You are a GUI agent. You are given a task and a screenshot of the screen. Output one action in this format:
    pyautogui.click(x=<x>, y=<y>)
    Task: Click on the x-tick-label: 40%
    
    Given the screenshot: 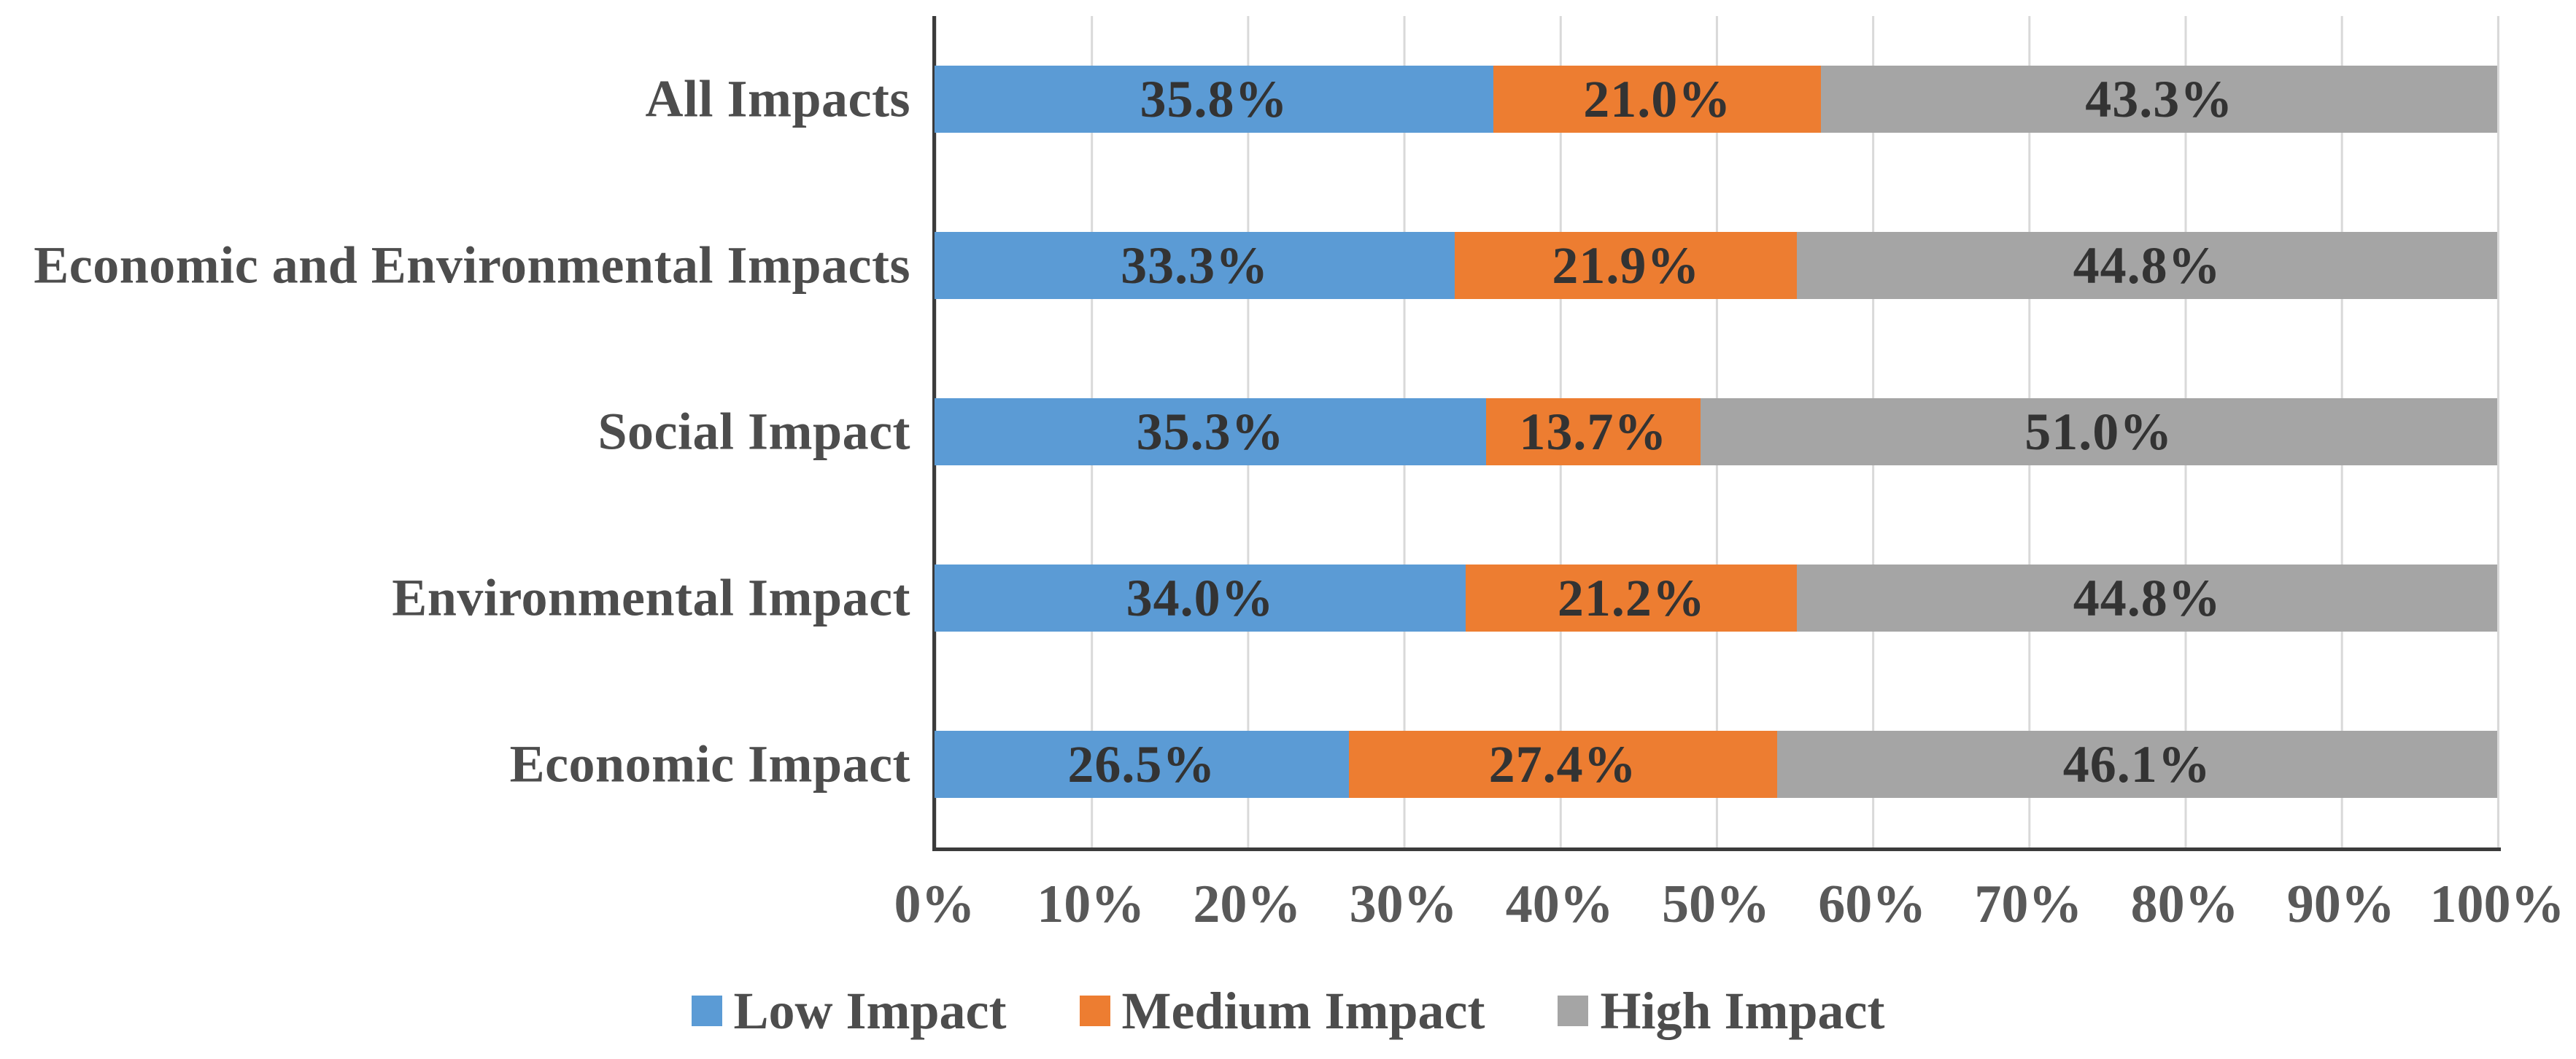 What is the action you would take?
    pyautogui.click(x=1559, y=904)
    